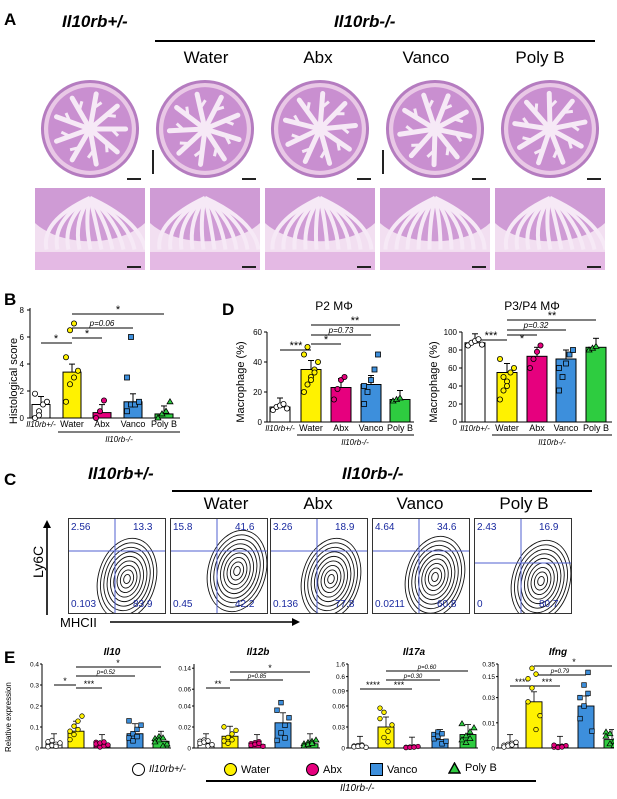  What do you see at coordinates (371, 781) in the screenshot?
I see `legend-ko-line` at bounding box center [371, 781].